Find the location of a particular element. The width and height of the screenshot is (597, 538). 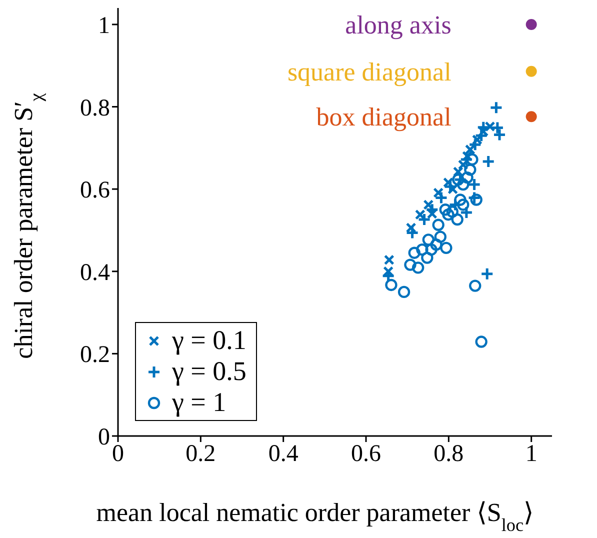

y-tick-label: 0.4 is located at coordinates (95, 273).